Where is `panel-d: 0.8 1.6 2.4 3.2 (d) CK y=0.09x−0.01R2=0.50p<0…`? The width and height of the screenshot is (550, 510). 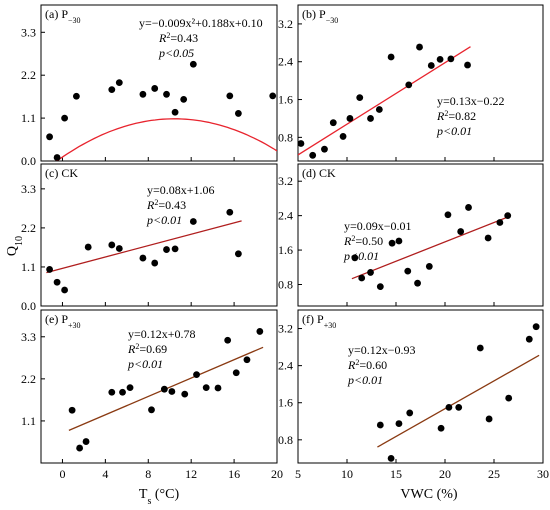 panel-d: 0.8 1.6 2.4 3.2 (d) CK y=0.09x−0.01R2=0.50p<0… is located at coordinates (411, 235).